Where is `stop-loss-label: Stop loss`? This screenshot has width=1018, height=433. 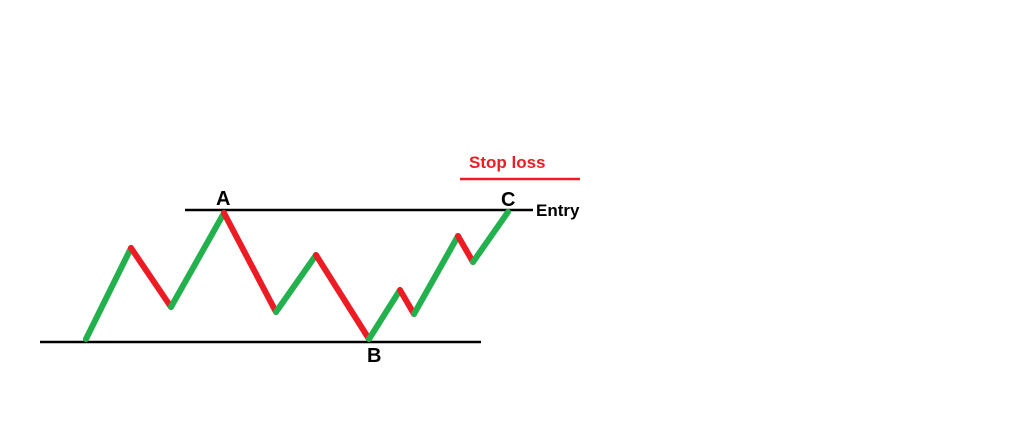
stop-loss-label: Stop loss is located at coordinates (507, 162).